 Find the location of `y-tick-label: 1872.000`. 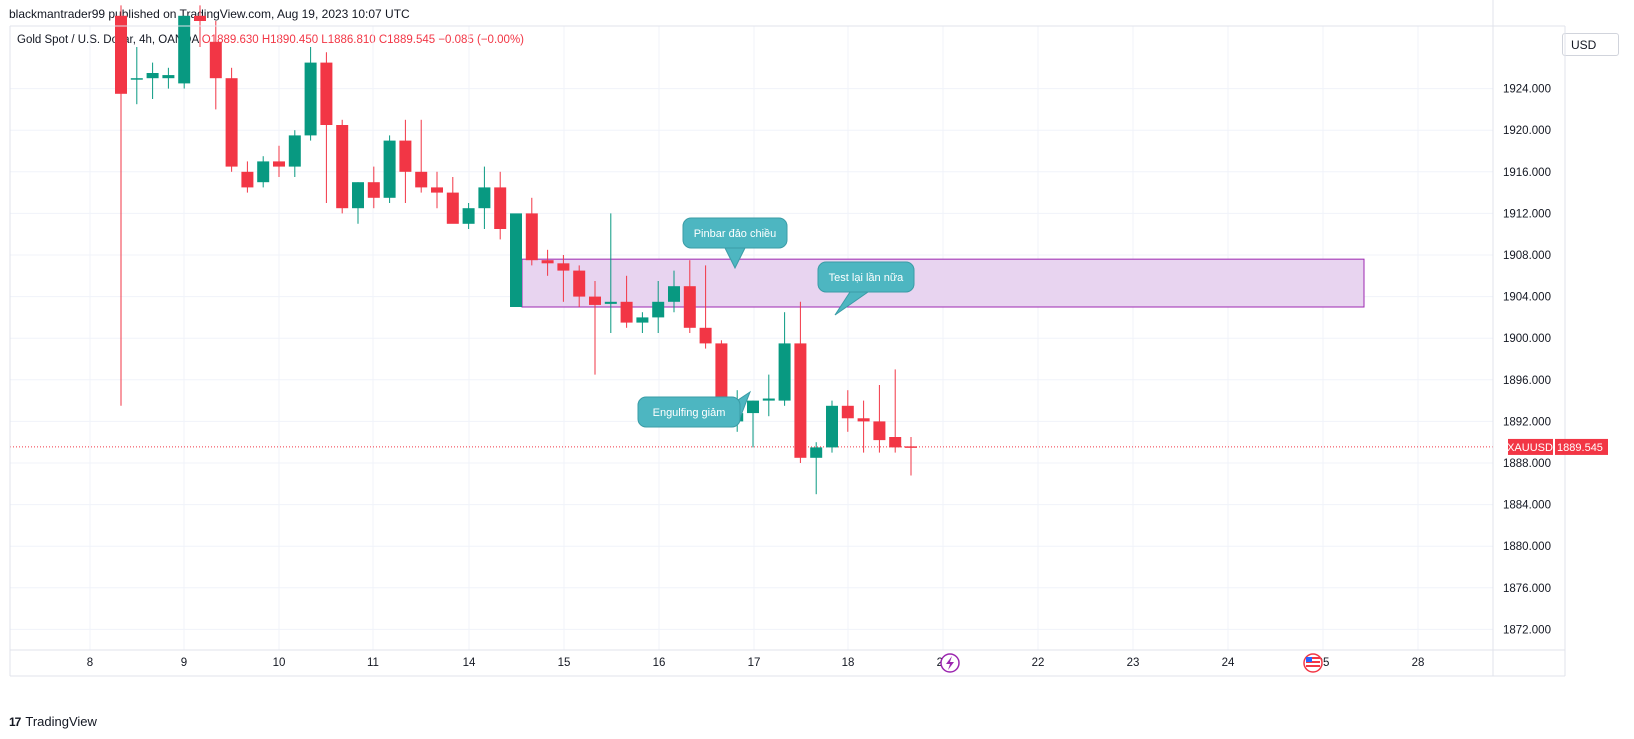

y-tick-label: 1872.000 is located at coordinates (1527, 630).